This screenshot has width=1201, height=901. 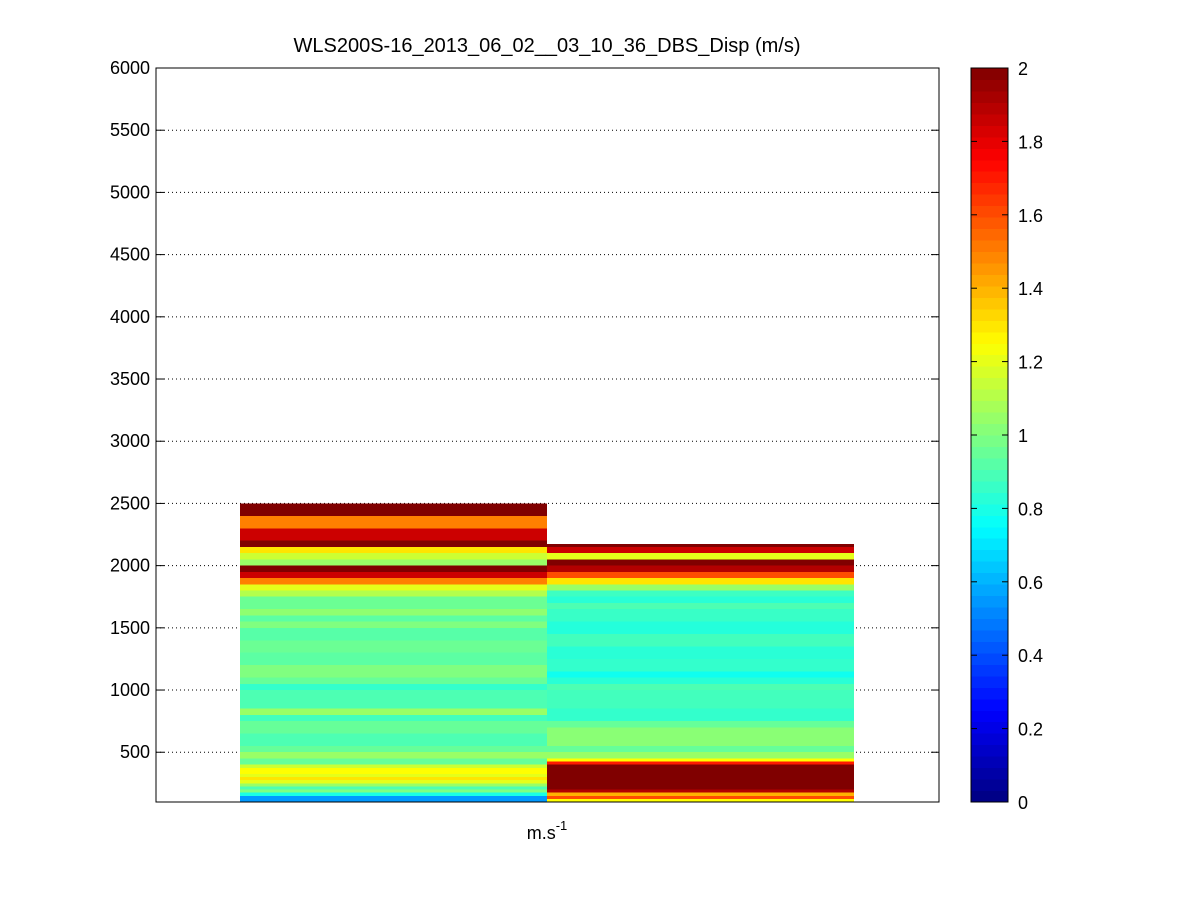 What do you see at coordinates (130, 441) in the screenshot?
I see `y-tick-label: 3000` at bounding box center [130, 441].